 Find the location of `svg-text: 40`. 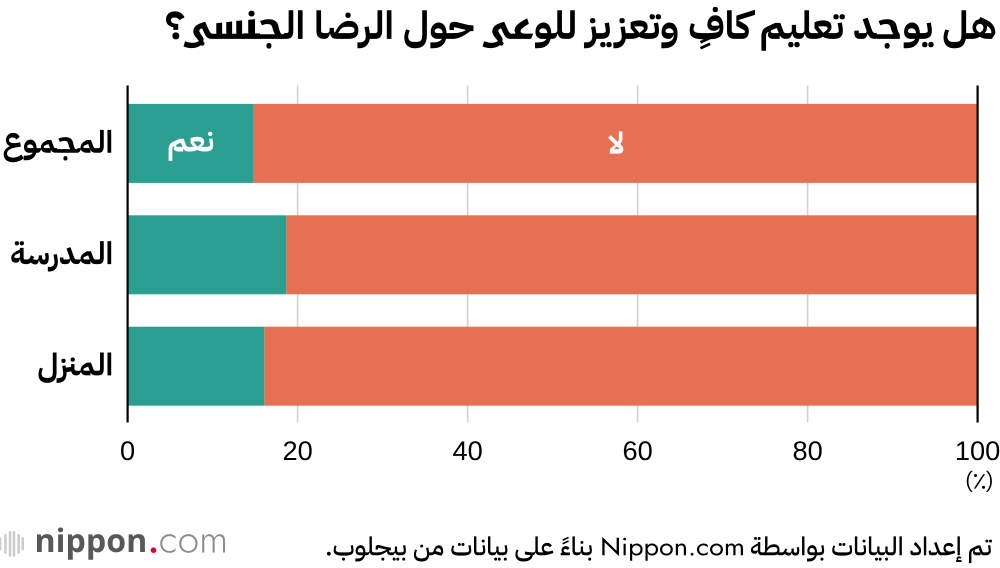

svg-text: 40 is located at coordinates (467, 450).